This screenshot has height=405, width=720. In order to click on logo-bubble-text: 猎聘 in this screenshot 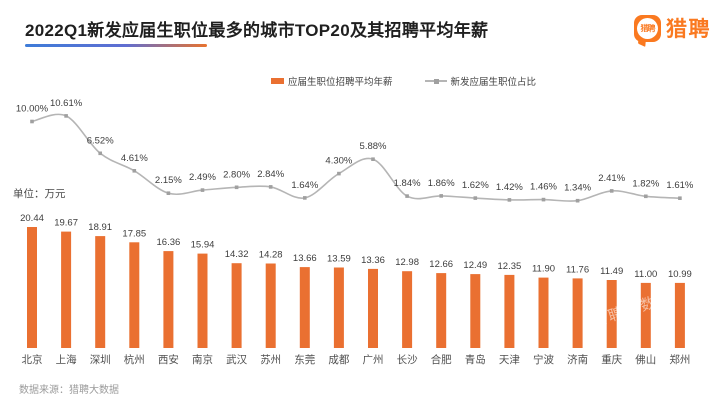, I will do `click(648, 28)`.